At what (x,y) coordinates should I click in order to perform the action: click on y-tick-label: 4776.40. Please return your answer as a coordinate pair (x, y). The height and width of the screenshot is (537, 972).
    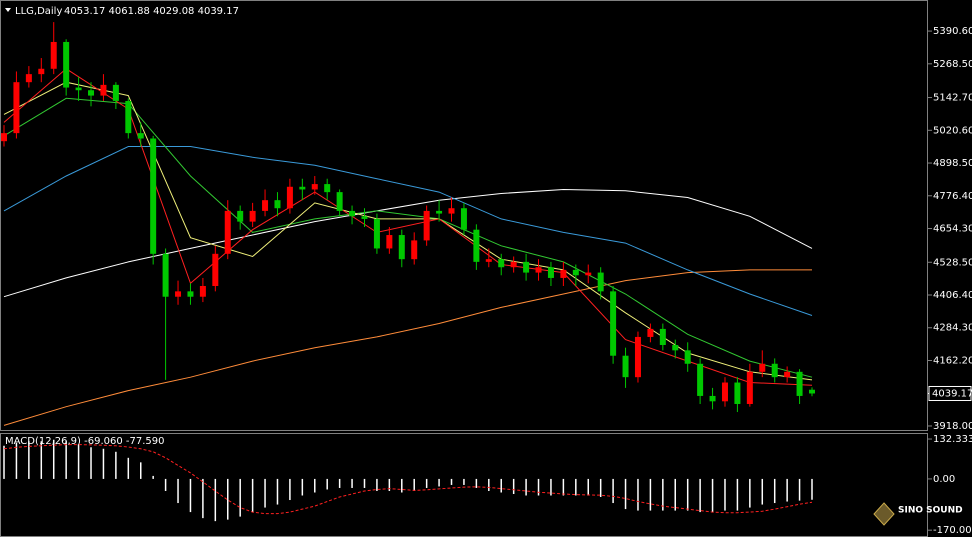
    Looking at the image, I should click on (952, 196).